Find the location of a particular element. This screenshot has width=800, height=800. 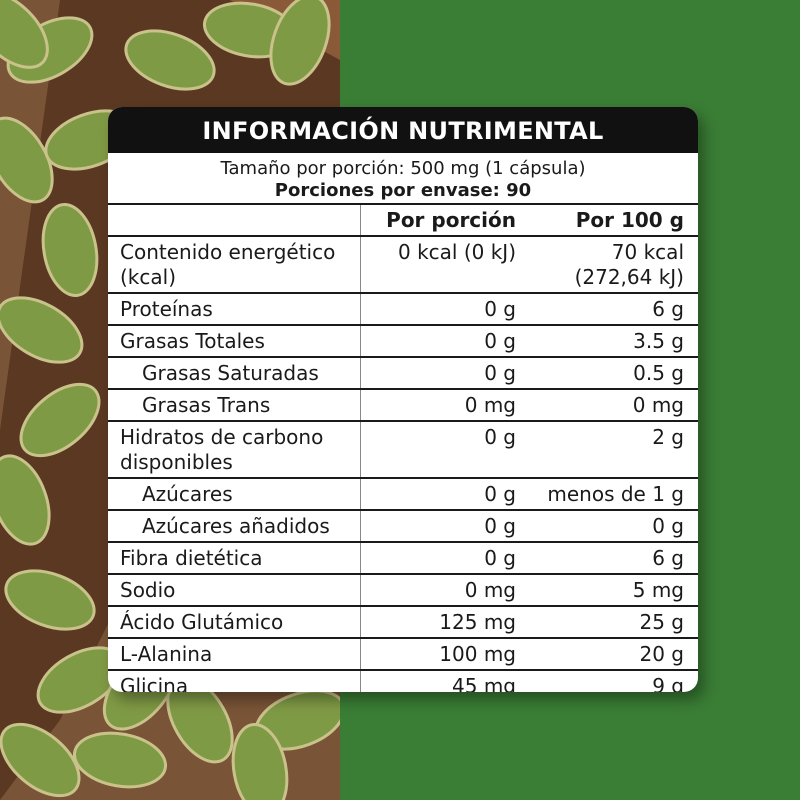

per-100g-value: 3.5 g is located at coordinates (611, 341).